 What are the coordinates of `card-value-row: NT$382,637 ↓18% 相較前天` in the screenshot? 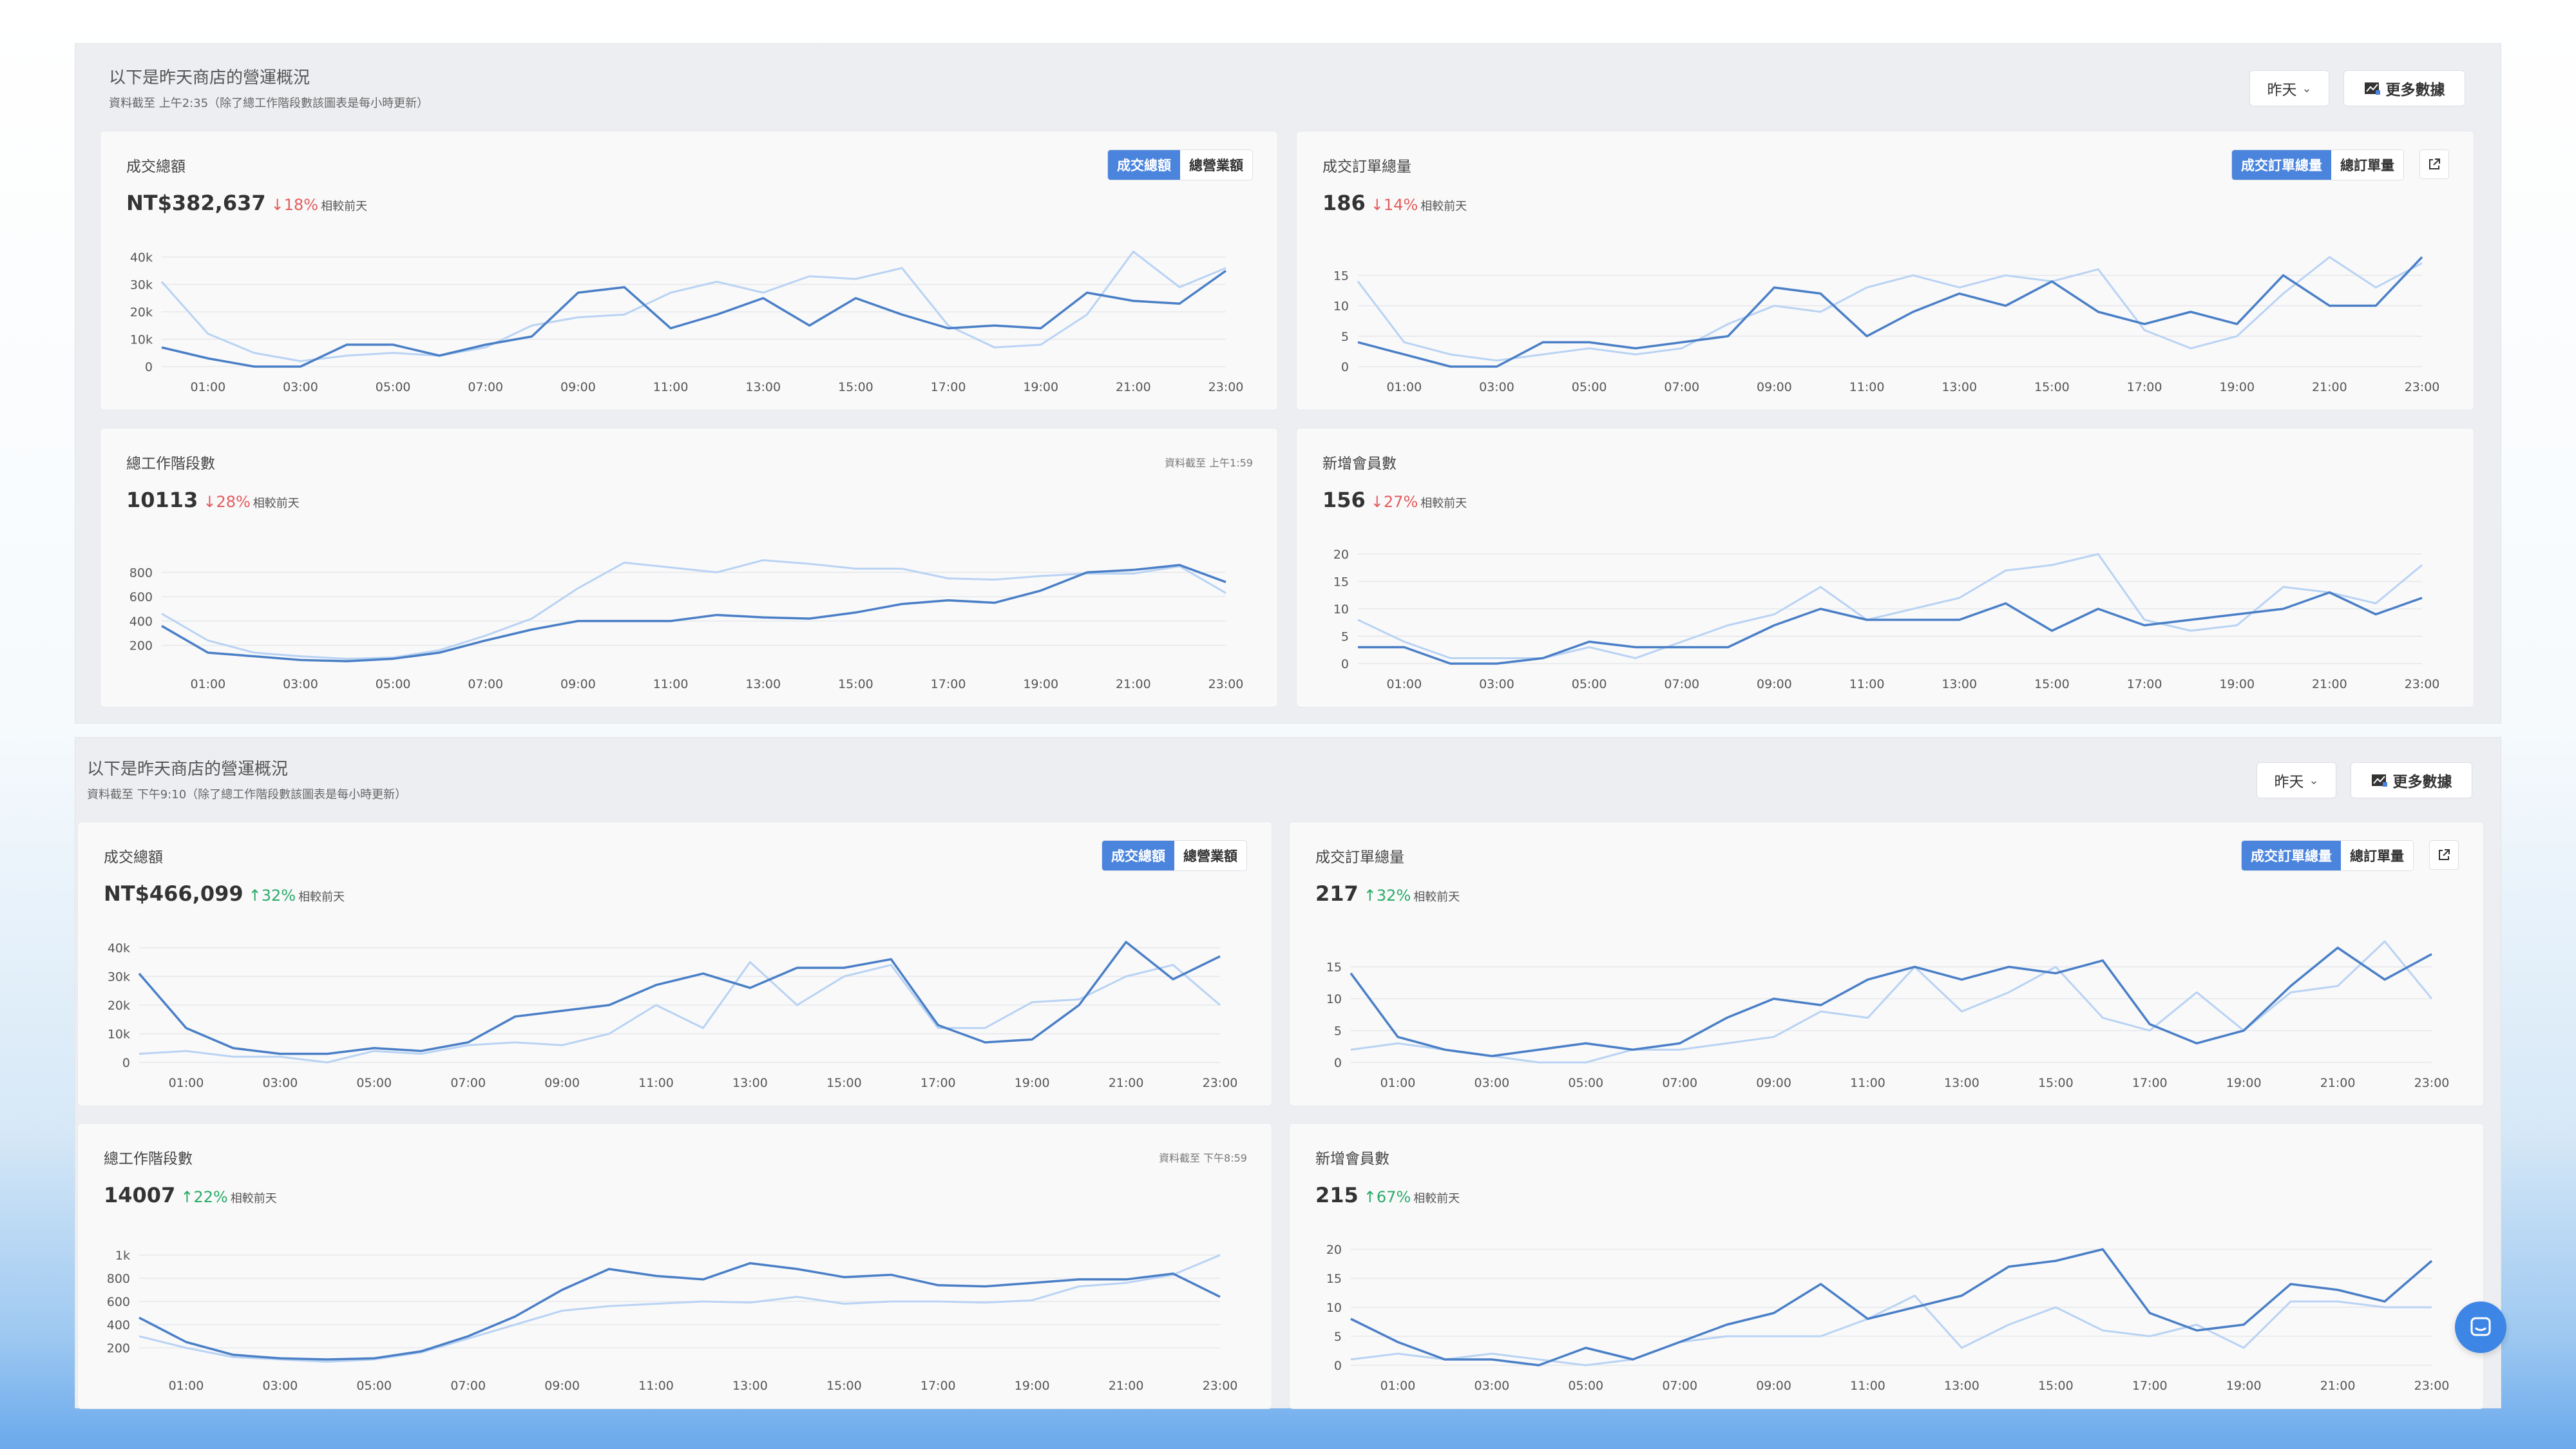 It's located at (246, 203).